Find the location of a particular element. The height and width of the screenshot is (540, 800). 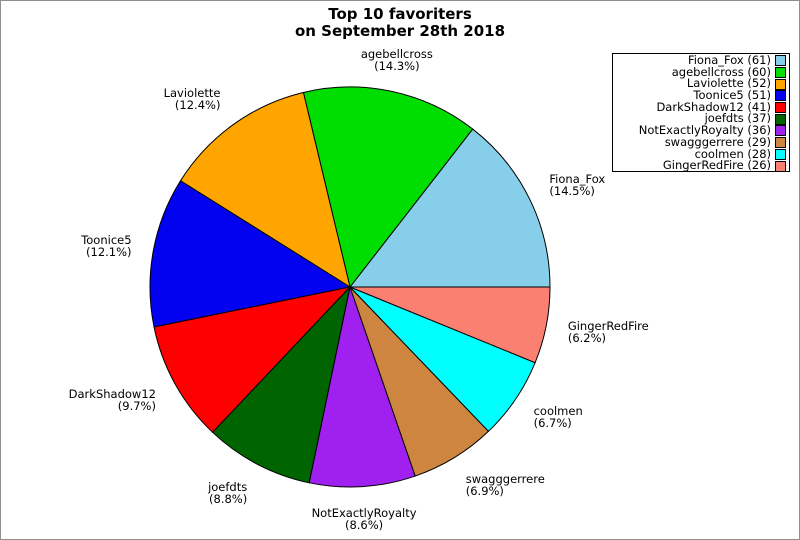

legend-row-Fiona_Fox: Fiona_Fox (61) is located at coordinates (700, 60).